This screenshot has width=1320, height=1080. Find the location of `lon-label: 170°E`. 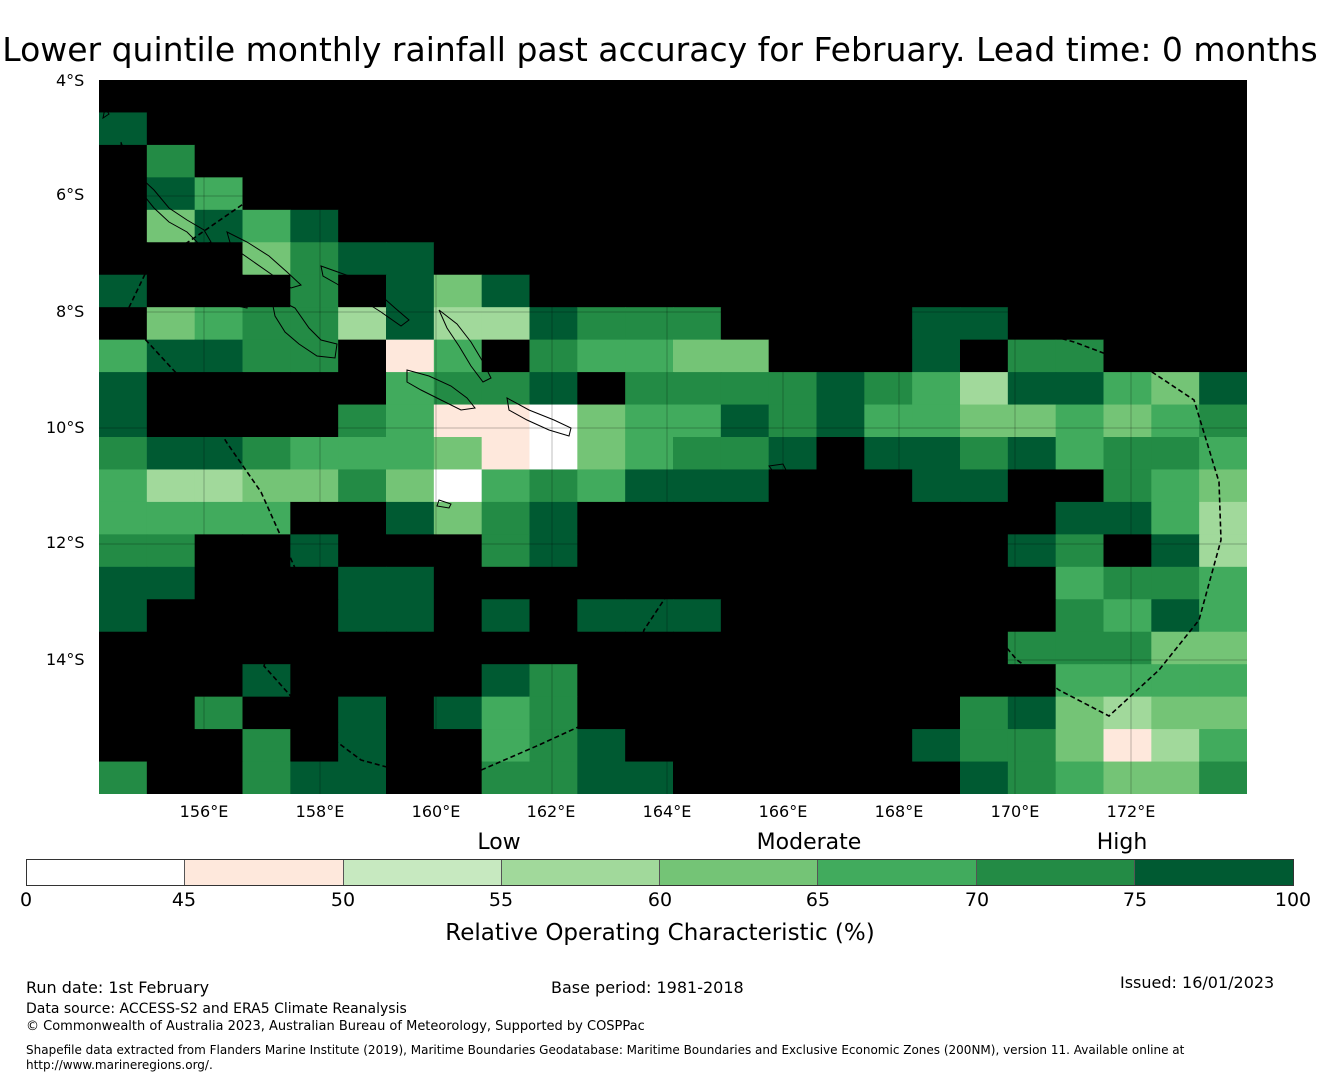

lon-label: 170°E is located at coordinates (1015, 811).